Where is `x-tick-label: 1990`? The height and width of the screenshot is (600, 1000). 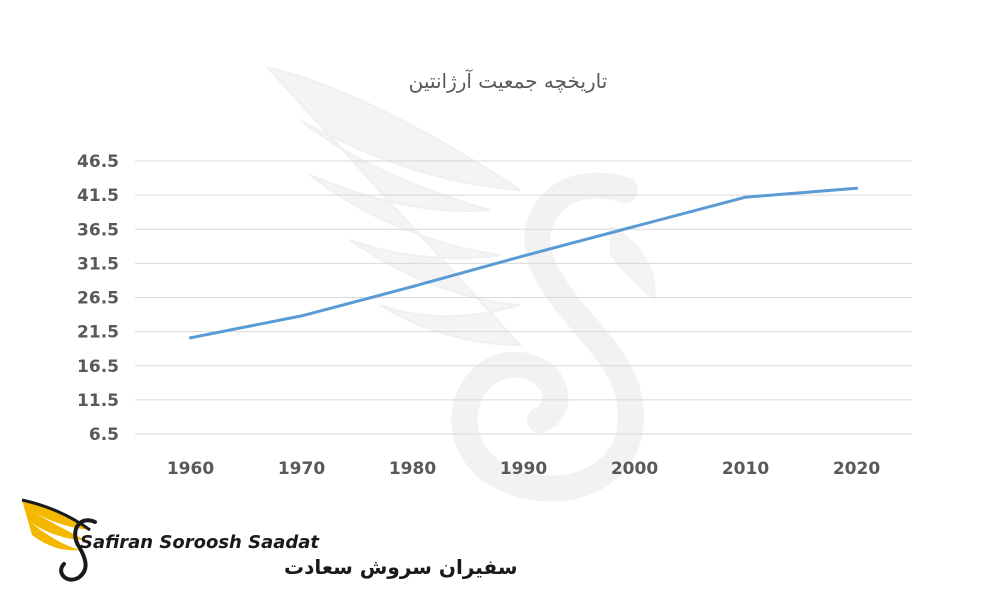
x-tick-label: 1990 is located at coordinates (523, 469).